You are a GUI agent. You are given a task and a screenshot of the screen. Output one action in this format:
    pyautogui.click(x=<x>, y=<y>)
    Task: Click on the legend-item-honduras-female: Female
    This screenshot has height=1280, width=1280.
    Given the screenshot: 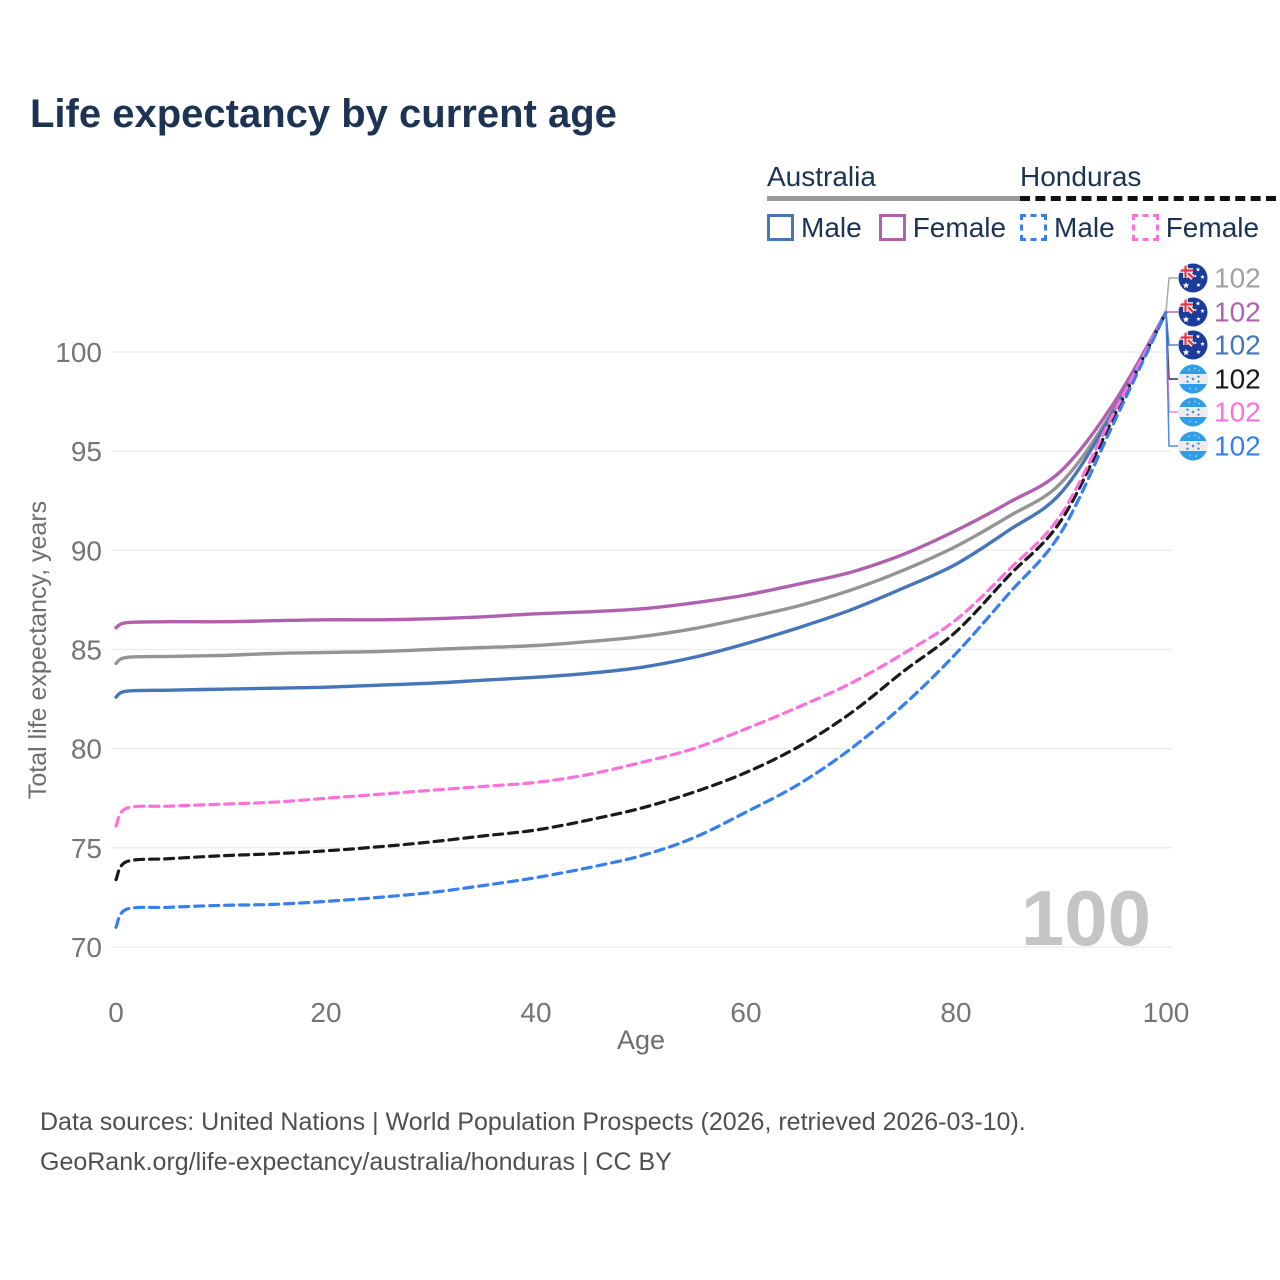 What is the action you would take?
    pyautogui.click(x=1195, y=227)
    